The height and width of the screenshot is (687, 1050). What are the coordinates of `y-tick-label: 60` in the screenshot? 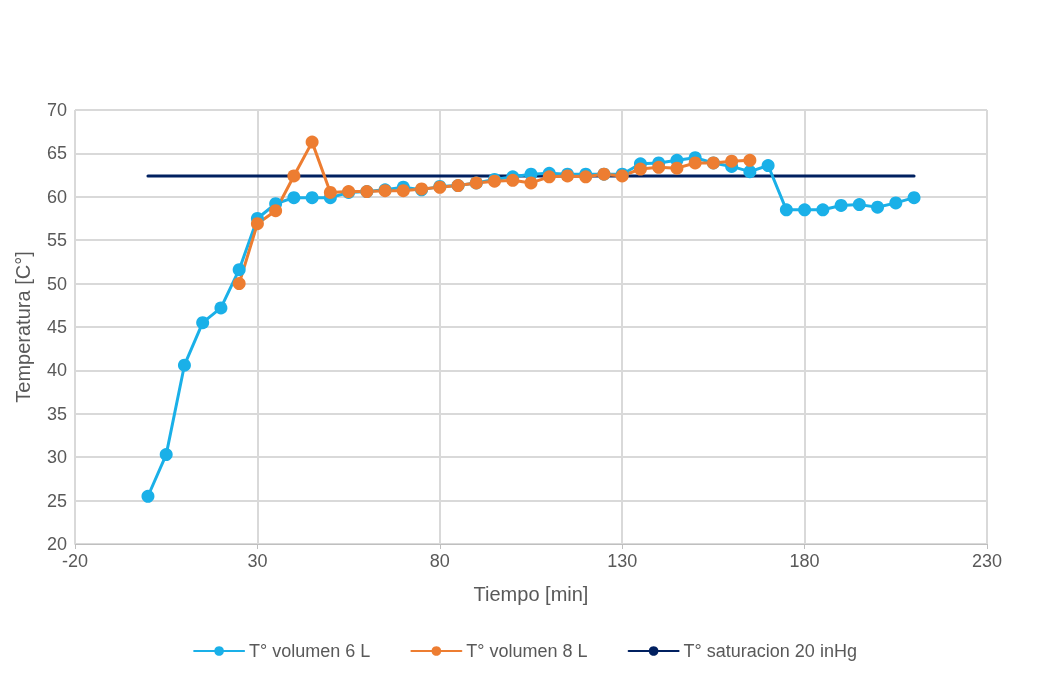 It's located at (56, 196).